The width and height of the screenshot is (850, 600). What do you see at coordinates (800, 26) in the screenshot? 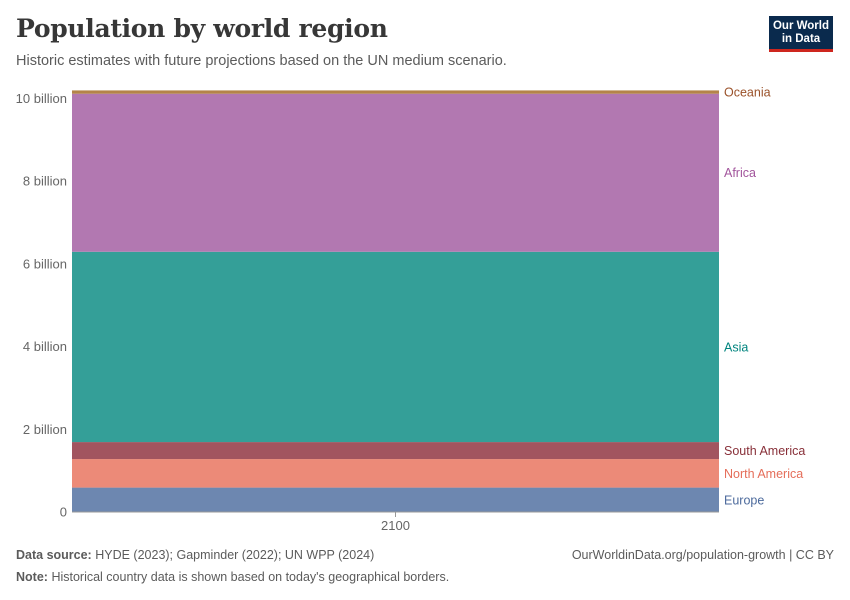
I see `logo-line-1: Our World` at bounding box center [800, 26].